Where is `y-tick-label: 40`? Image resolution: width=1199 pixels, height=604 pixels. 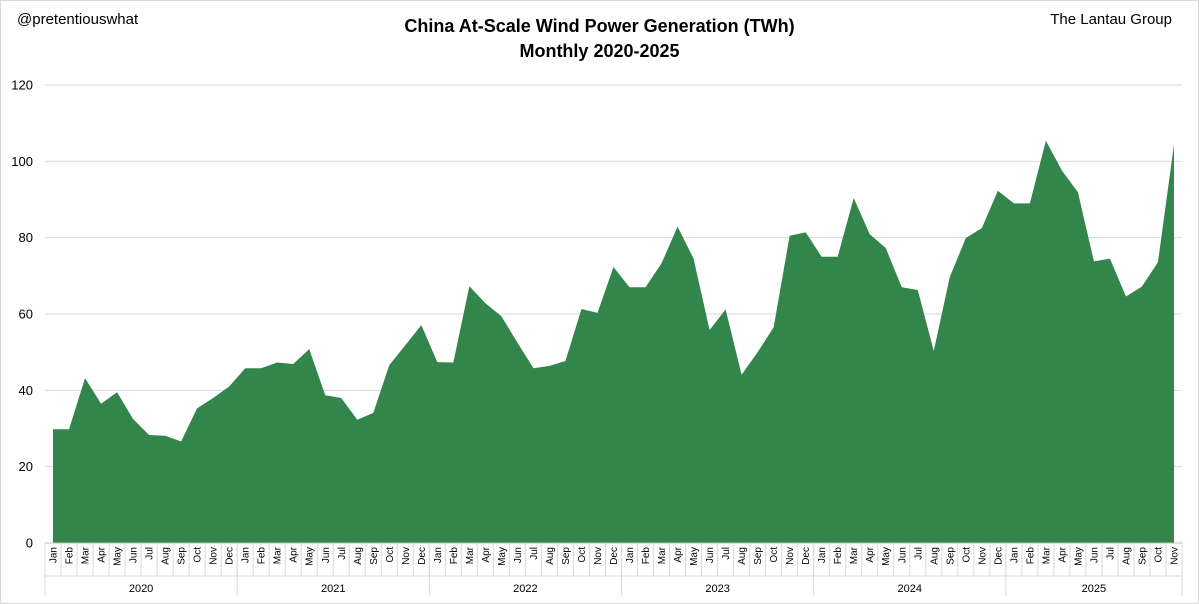 y-tick-label: 40 is located at coordinates (26, 390).